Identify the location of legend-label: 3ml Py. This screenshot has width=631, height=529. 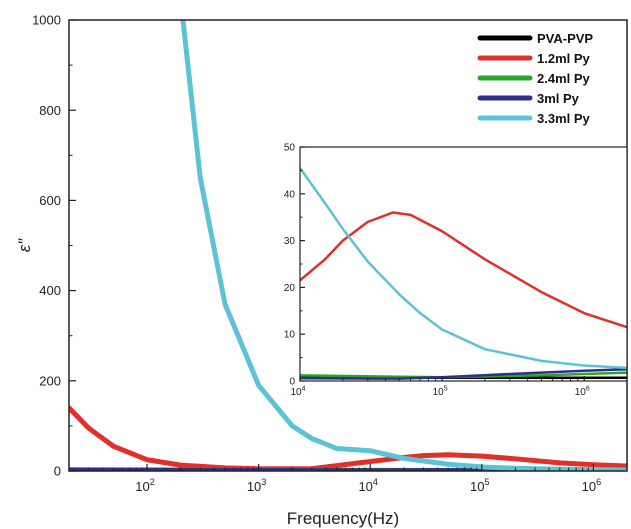
(558, 98).